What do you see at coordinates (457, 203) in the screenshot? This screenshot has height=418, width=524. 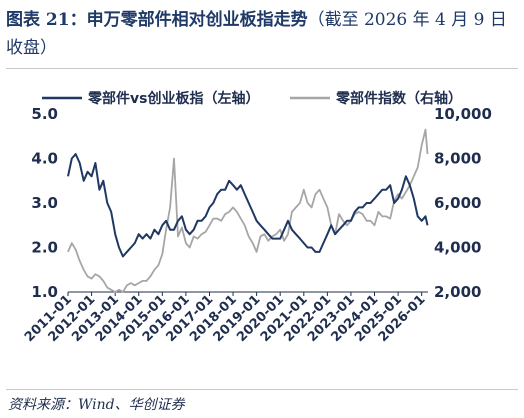 I see `y-right-tick-label: 6,000` at bounding box center [457, 203].